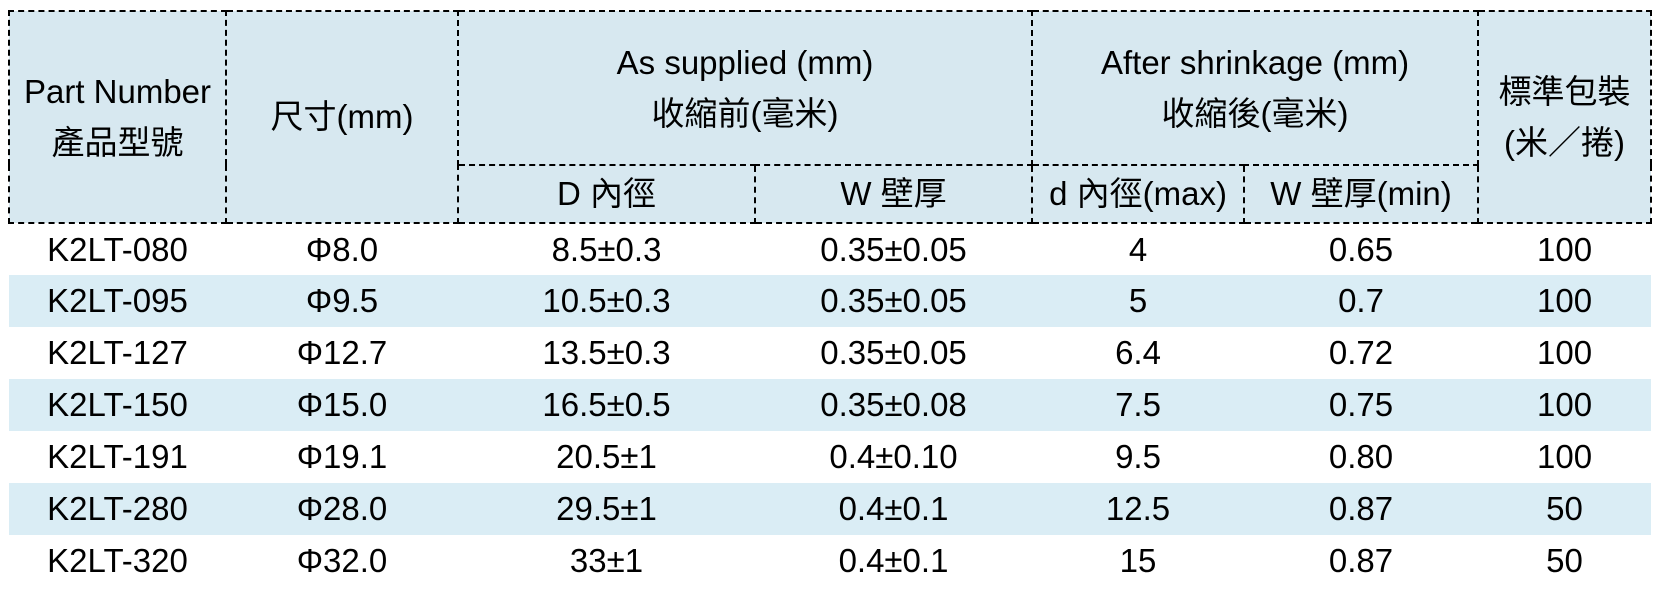  Describe the element at coordinates (606, 405) in the screenshot. I see `cell-d-supplied: 16.5±0.5` at that location.